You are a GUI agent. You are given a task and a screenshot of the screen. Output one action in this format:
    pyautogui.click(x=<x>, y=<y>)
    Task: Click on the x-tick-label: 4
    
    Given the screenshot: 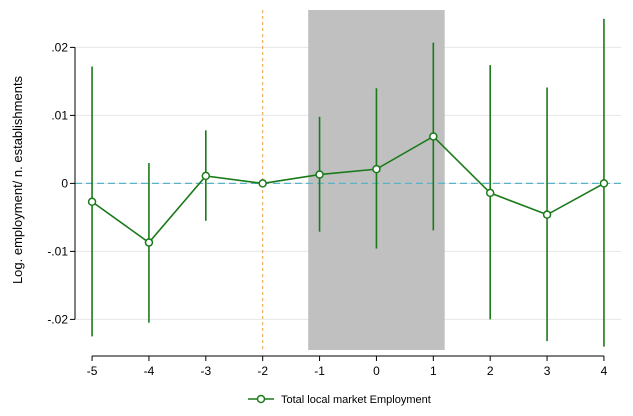 What is the action you would take?
    pyautogui.click(x=604, y=371)
    